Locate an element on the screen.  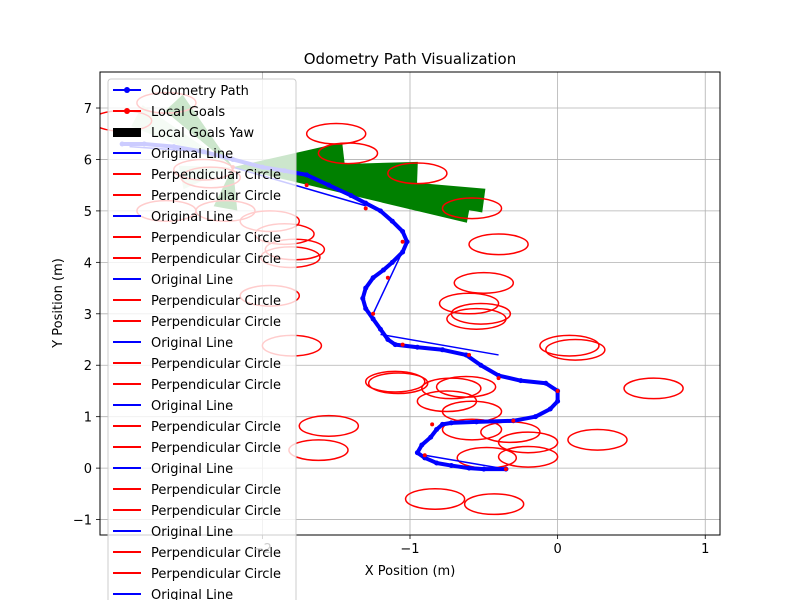
chart-title: Odometry Path Visualization is located at coordinates (410, 59).